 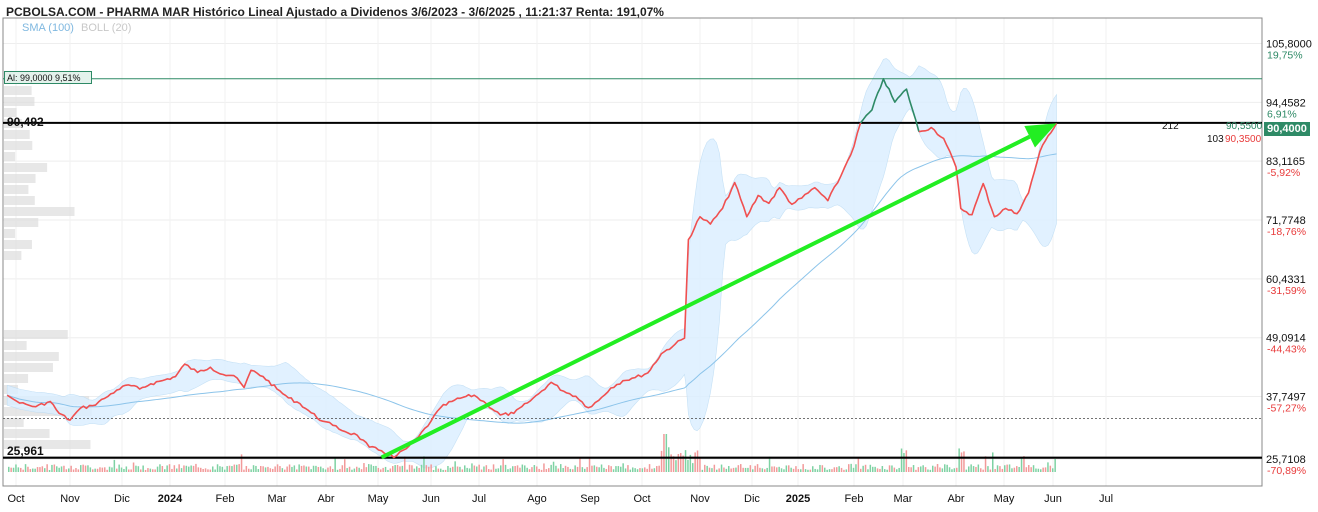 I want to click on boll-legend: BOLL (20), so click(x=106, y=28).